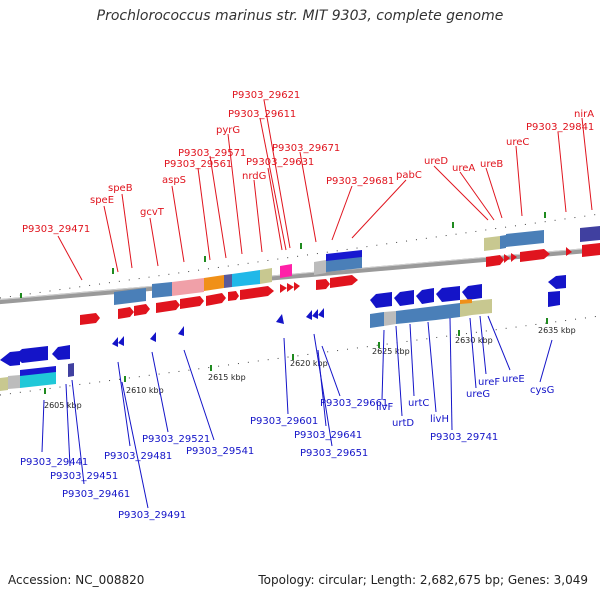  What do you see at coordinates (328, 435) in the screenshot?
I see `label-p9303-29641: P9303_29641` at bounding box center [328, 435].